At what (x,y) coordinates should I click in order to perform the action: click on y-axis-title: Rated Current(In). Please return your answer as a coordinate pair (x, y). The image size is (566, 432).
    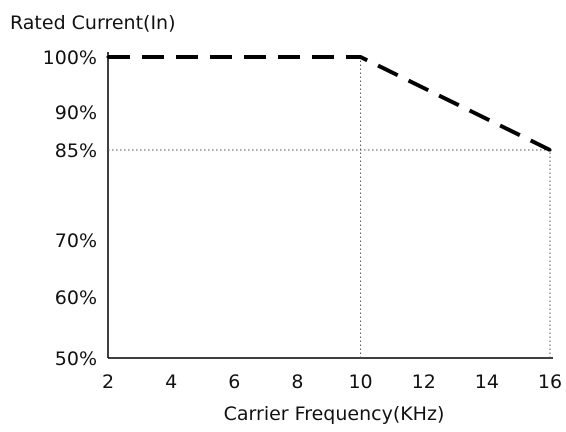
    Looking at the image, I should click on (93, 23).